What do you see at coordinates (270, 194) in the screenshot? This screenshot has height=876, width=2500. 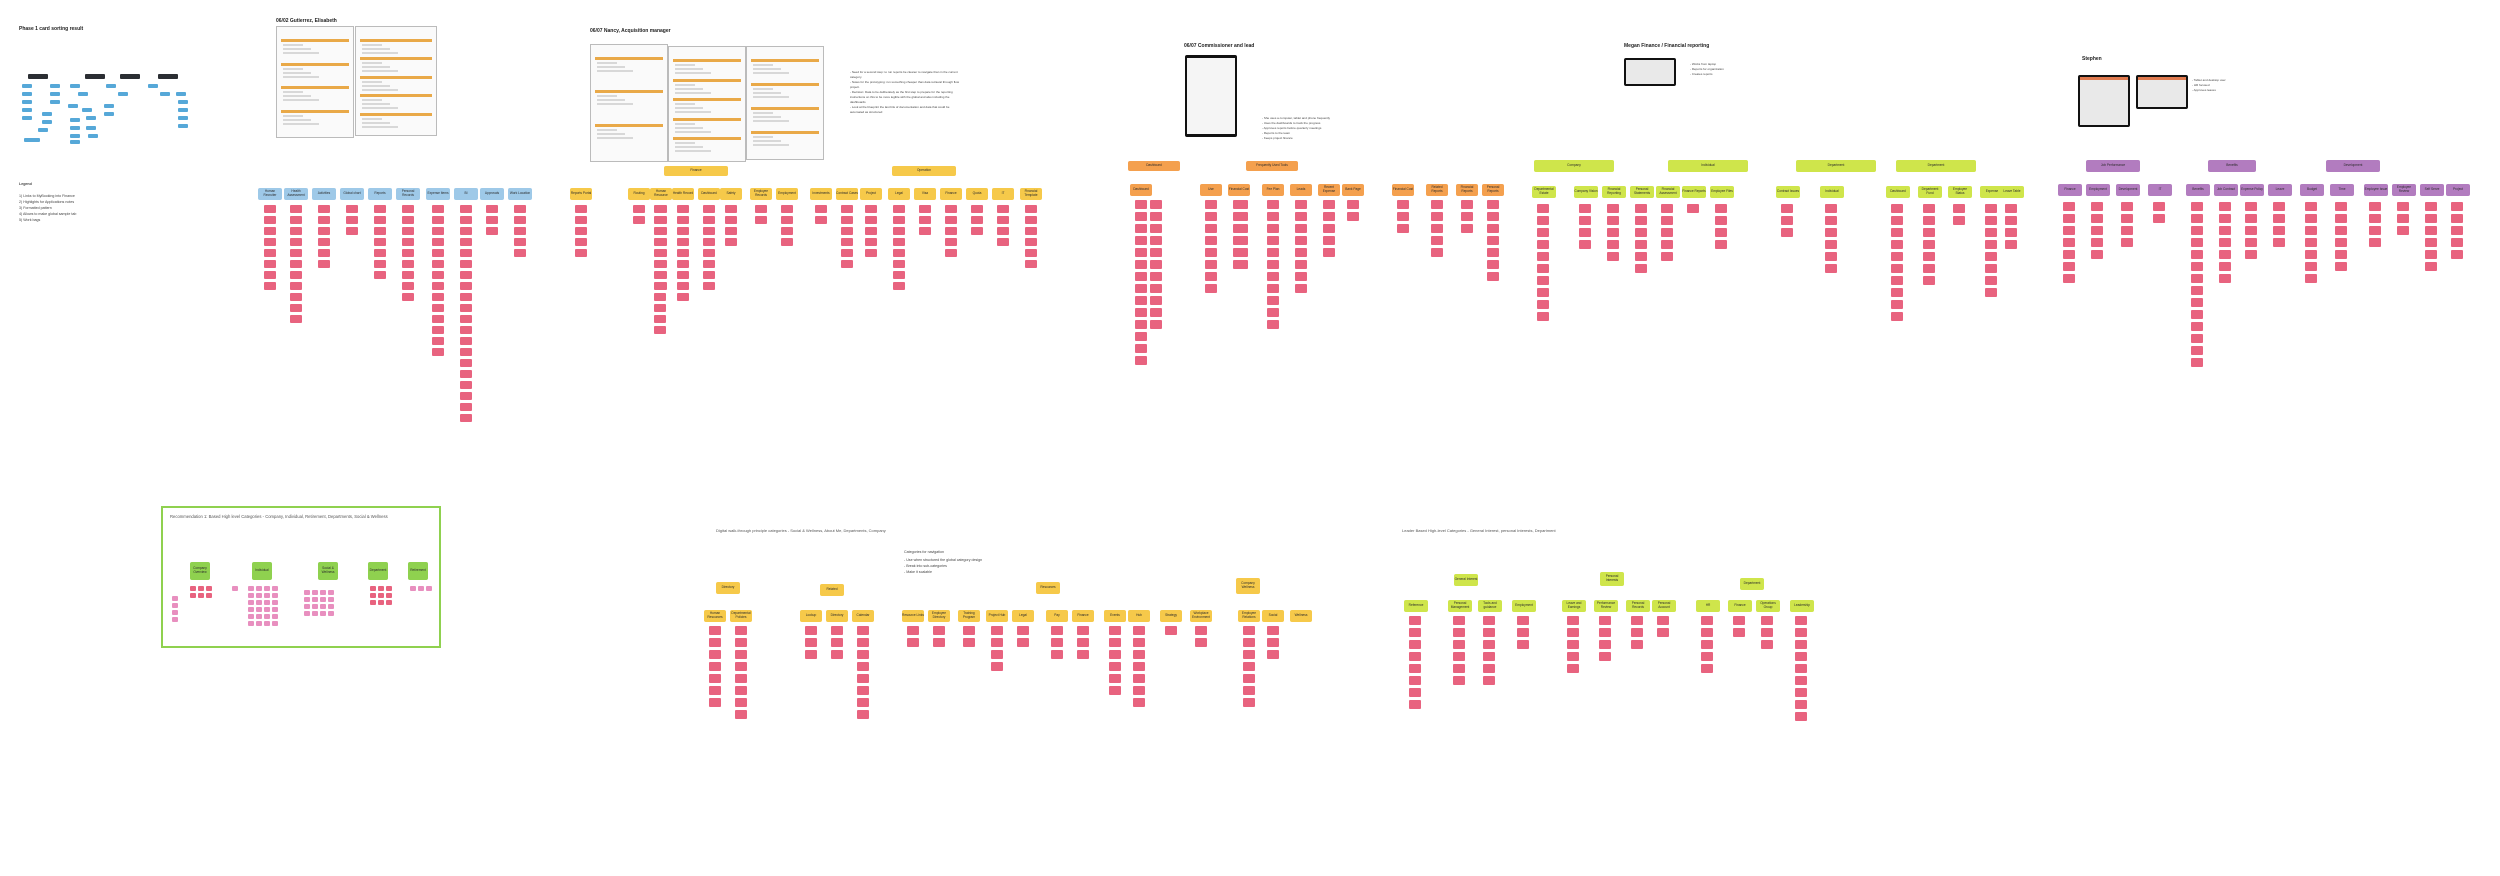 I see `category-header: Human Recruiter` at bounding box center [270, 194].